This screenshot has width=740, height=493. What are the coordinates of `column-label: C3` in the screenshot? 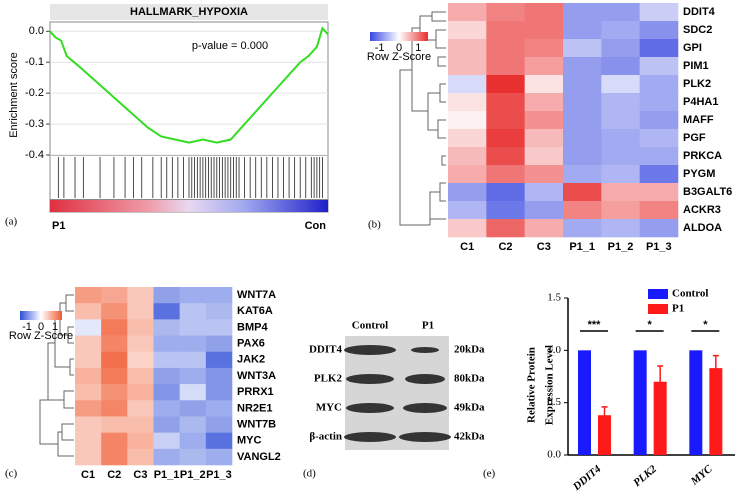 It's located at (140, 475).